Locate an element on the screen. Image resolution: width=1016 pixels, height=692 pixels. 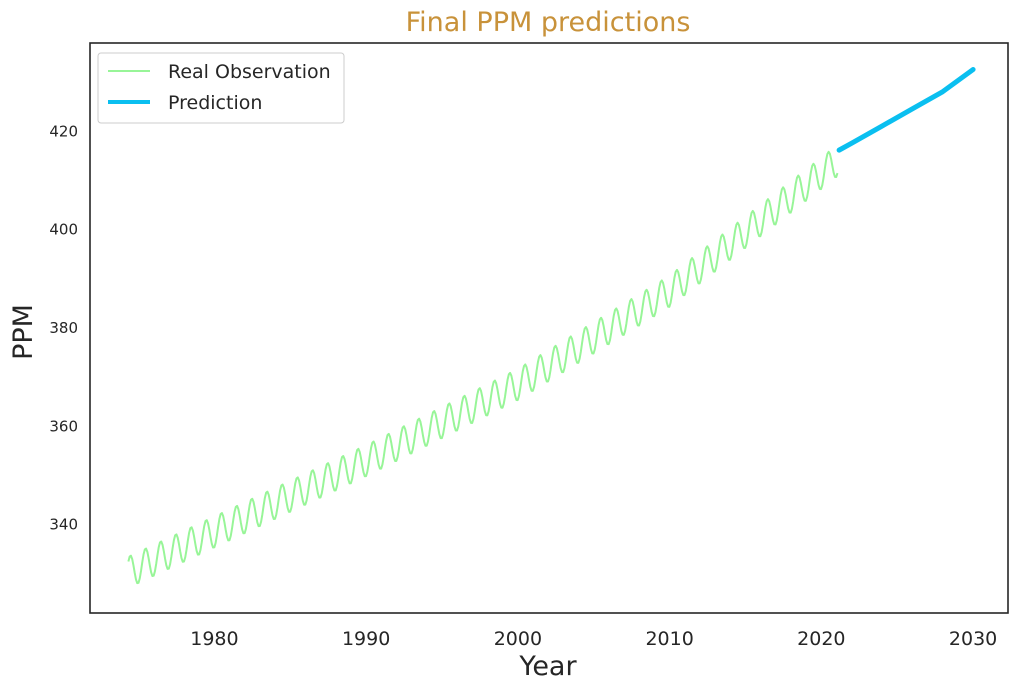
x-tick-label: 2020 is located at coordinates (821, 639).